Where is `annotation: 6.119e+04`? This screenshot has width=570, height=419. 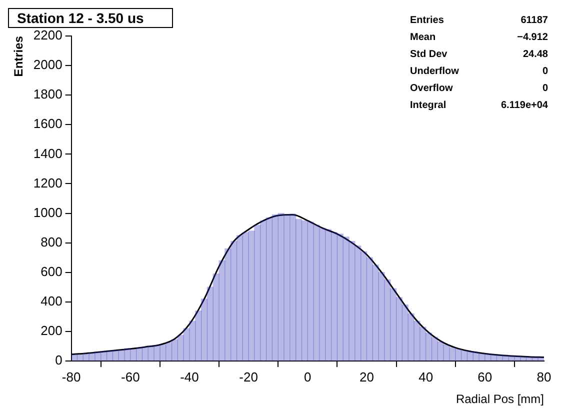
annotation: 6.119e+04 is located at coordinates (524, 106).